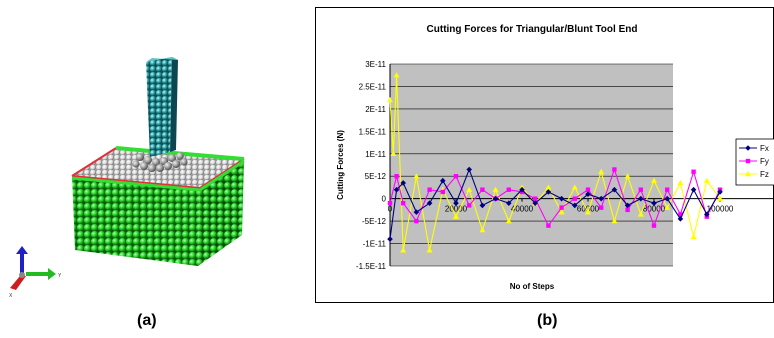  Describe the element at coordinates (522, 209) in the screenshot. I see `x-tick-label: 40000` at that location.